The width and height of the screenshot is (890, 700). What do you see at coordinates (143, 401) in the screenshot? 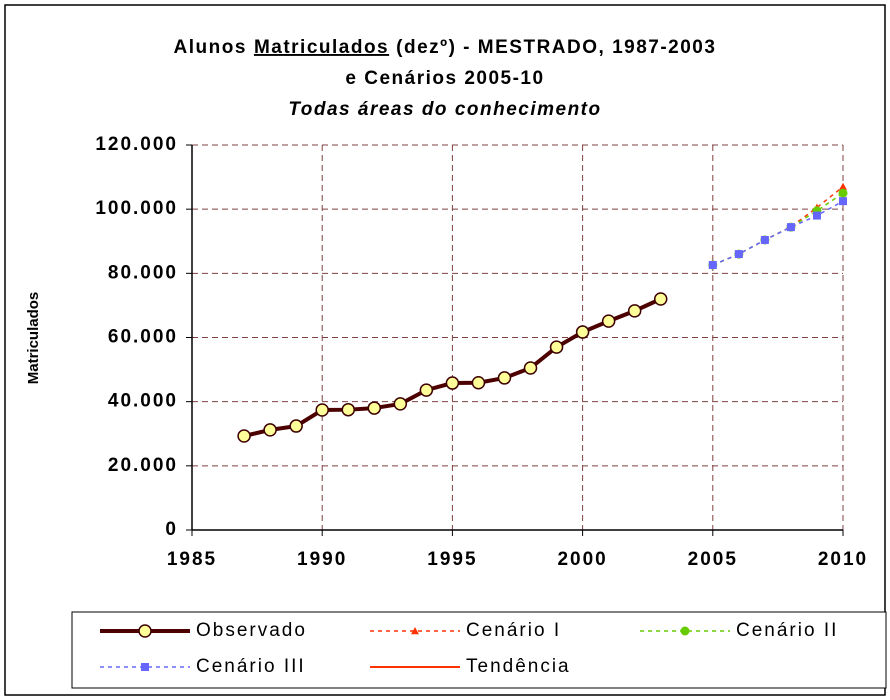
I see `y-tick-label: 40.000` at bounding box center [143, 401].